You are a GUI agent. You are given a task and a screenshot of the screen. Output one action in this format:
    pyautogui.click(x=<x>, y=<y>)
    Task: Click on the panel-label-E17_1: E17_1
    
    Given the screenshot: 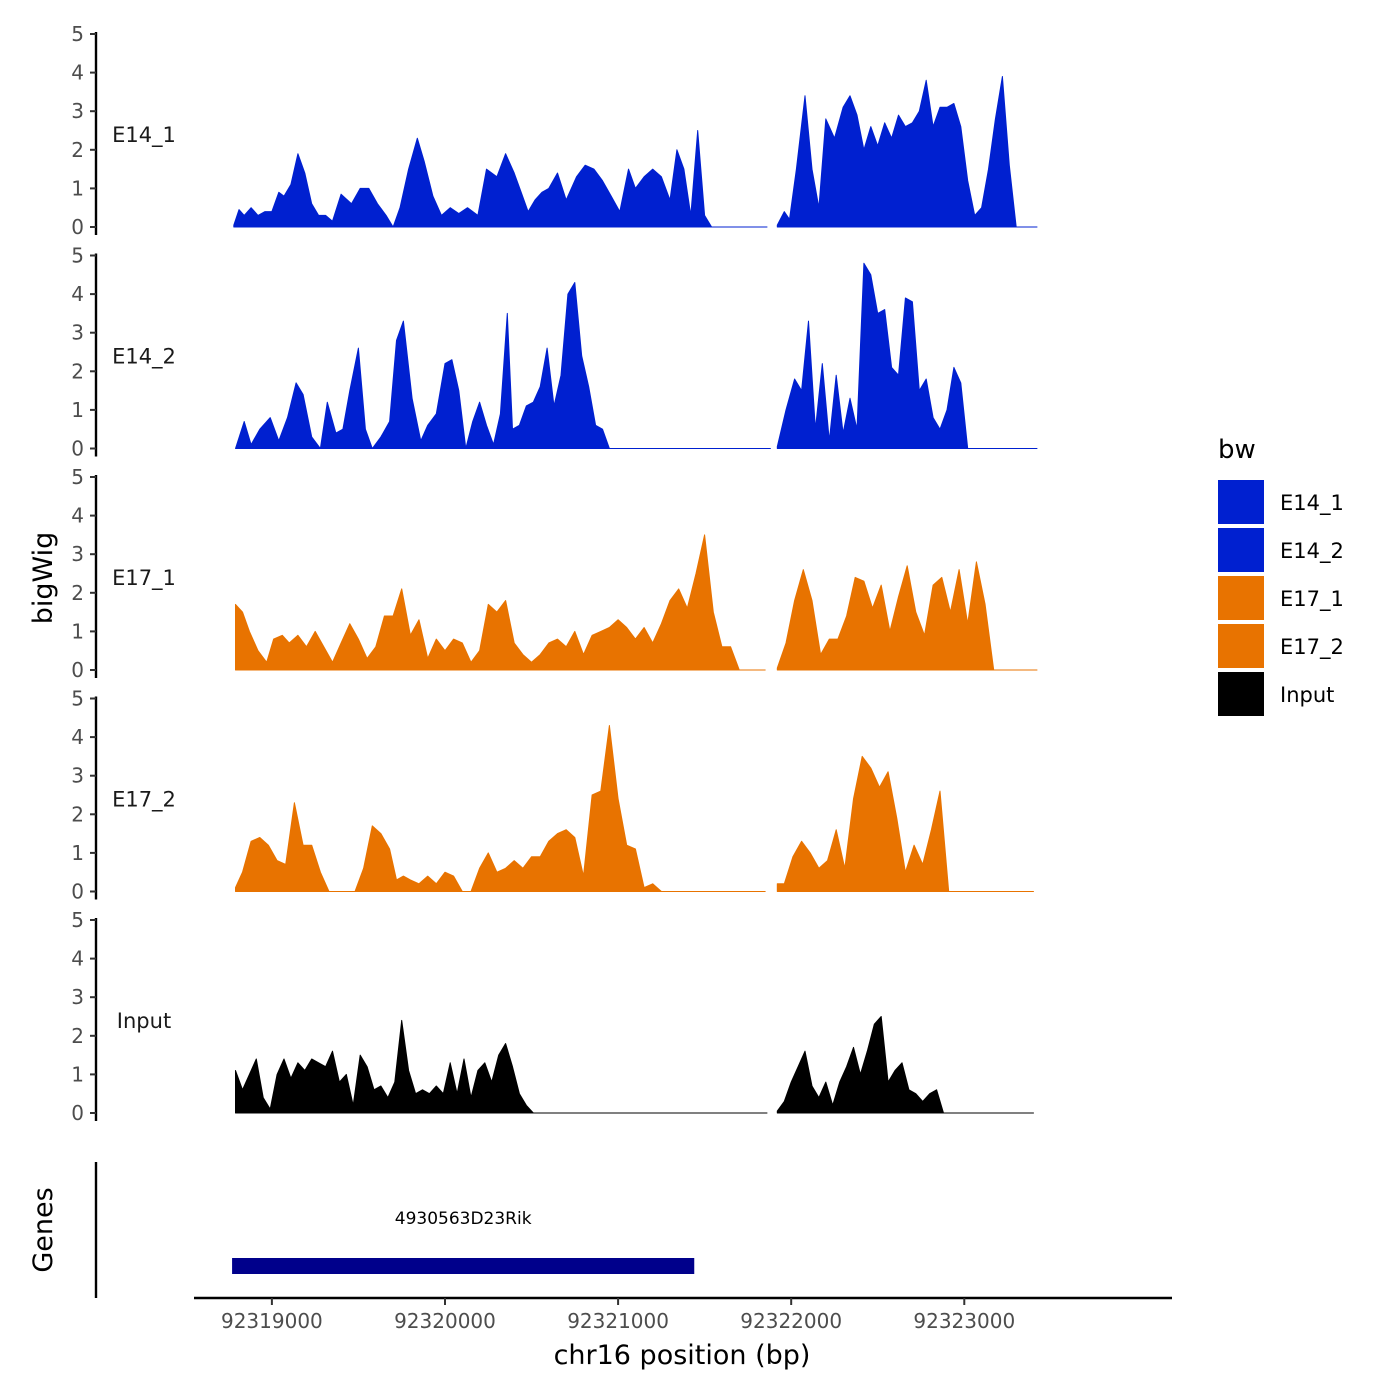 What is the action you would take?
    pyautogui.click(x=144, y=578)
    